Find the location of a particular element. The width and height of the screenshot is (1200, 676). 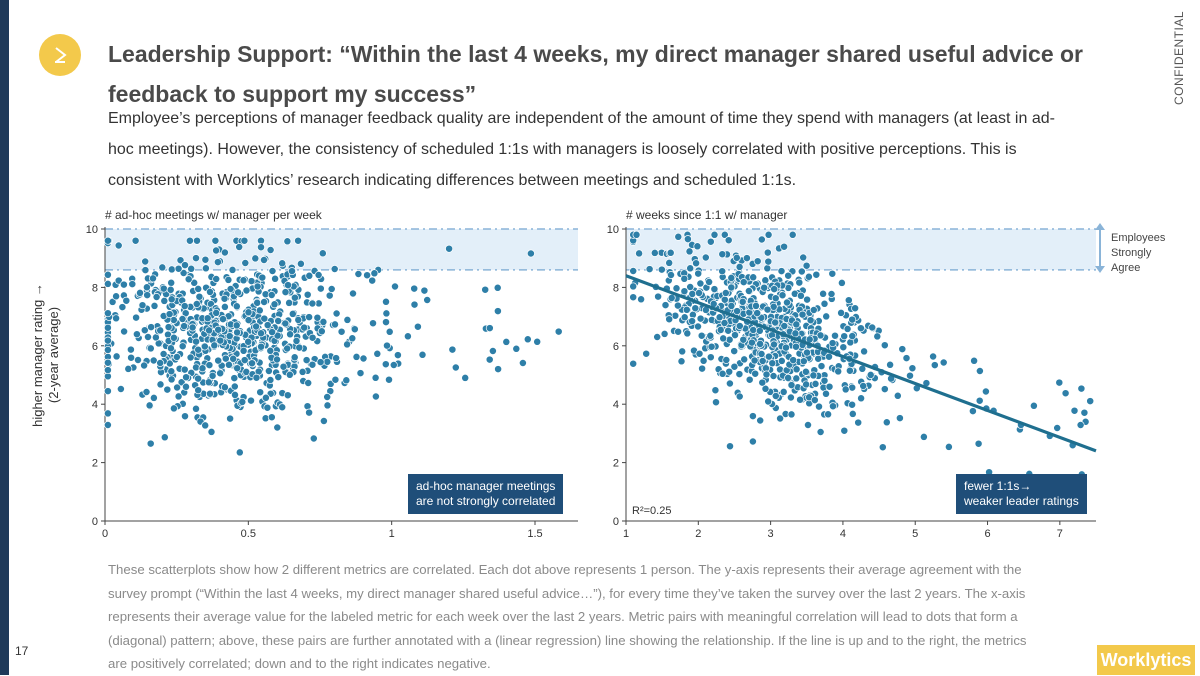

callout-1on1-line1: fewer 1:1s→ is located at coordinates (998, 486).